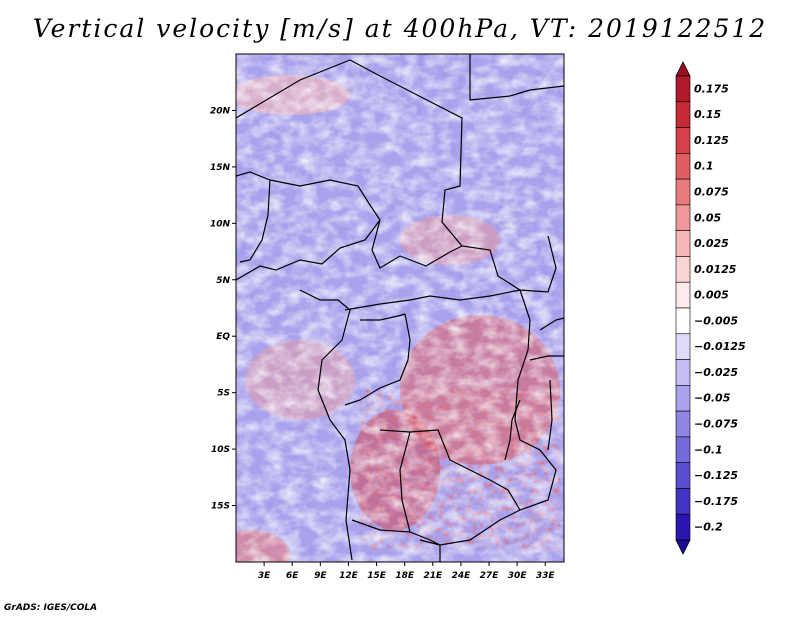  I want to click on lon-tick-label: 15E, so click(377, 576).